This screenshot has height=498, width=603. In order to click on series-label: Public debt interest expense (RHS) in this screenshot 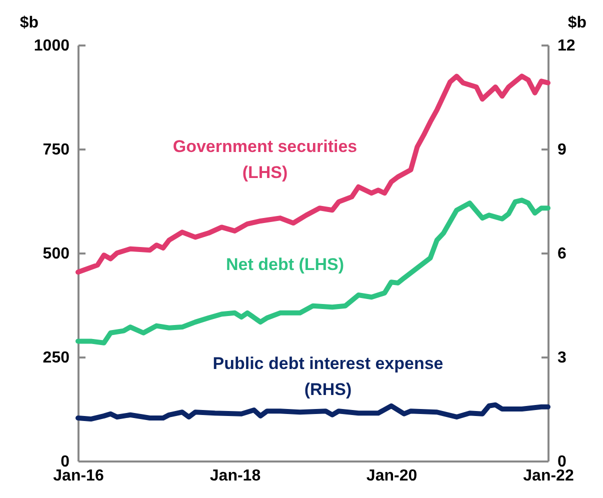, I will do `click(328, 376)`.